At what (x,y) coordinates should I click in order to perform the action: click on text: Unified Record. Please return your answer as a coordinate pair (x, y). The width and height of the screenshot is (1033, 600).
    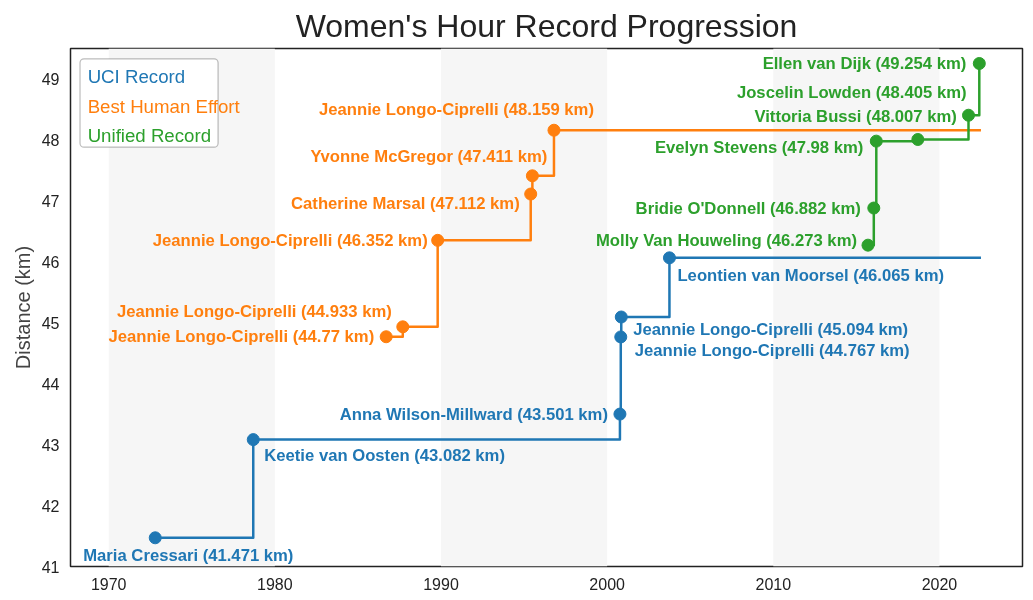
    Looking at the image, I should click on (149, 136).